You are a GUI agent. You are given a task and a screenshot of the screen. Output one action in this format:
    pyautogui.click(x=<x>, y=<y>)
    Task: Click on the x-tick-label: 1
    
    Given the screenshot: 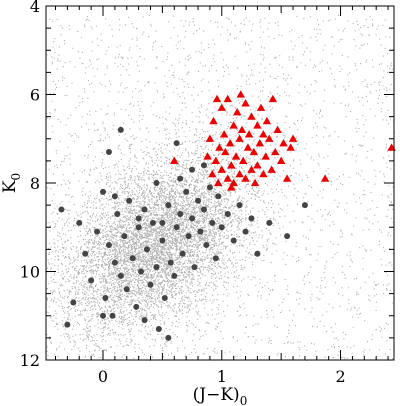 What is the action you would take?
    pyautogui.click(x=222, y=376)
    